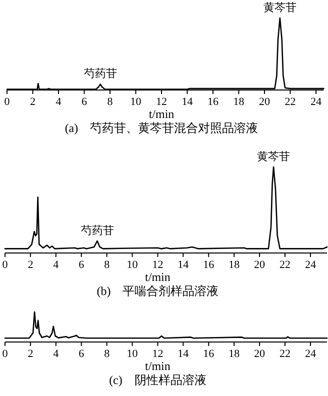  Describe the element at coordinates (157, 291) in the screenshot. I see `text: (b) 平喘合剂样品溶液` at that location.